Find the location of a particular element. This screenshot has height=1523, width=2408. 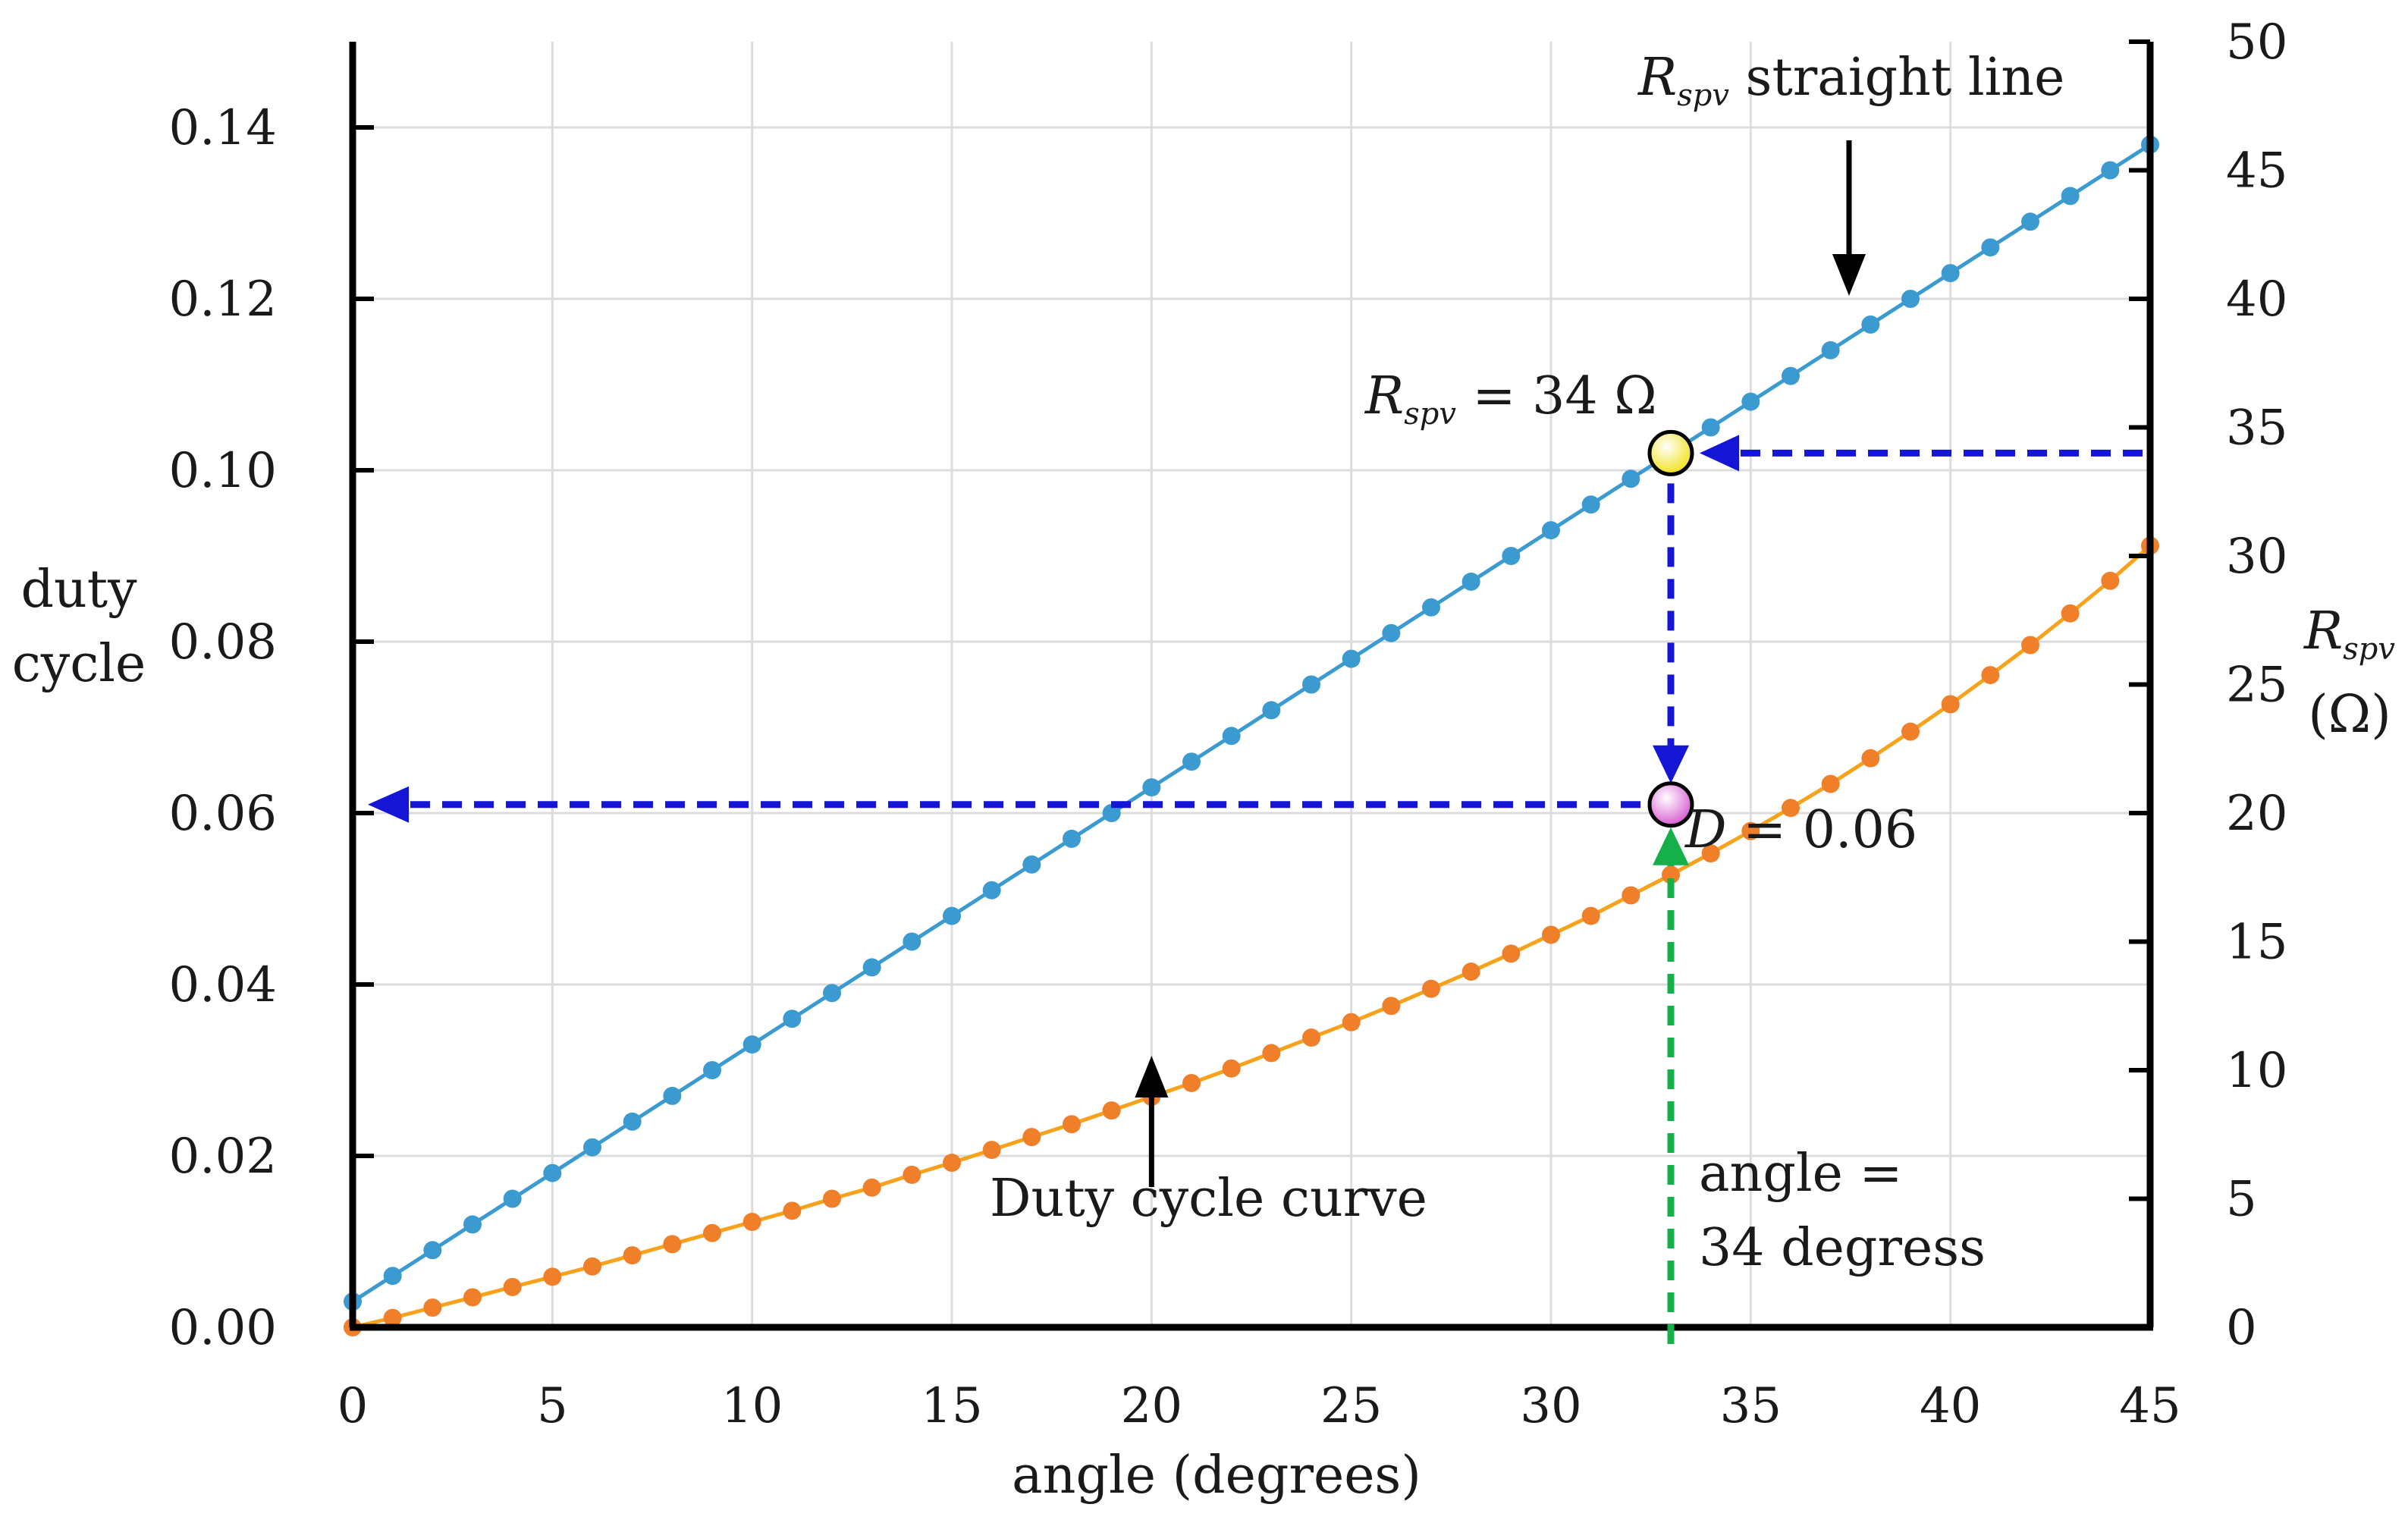

green-arrow-head is located at coordinates (1671, 846).